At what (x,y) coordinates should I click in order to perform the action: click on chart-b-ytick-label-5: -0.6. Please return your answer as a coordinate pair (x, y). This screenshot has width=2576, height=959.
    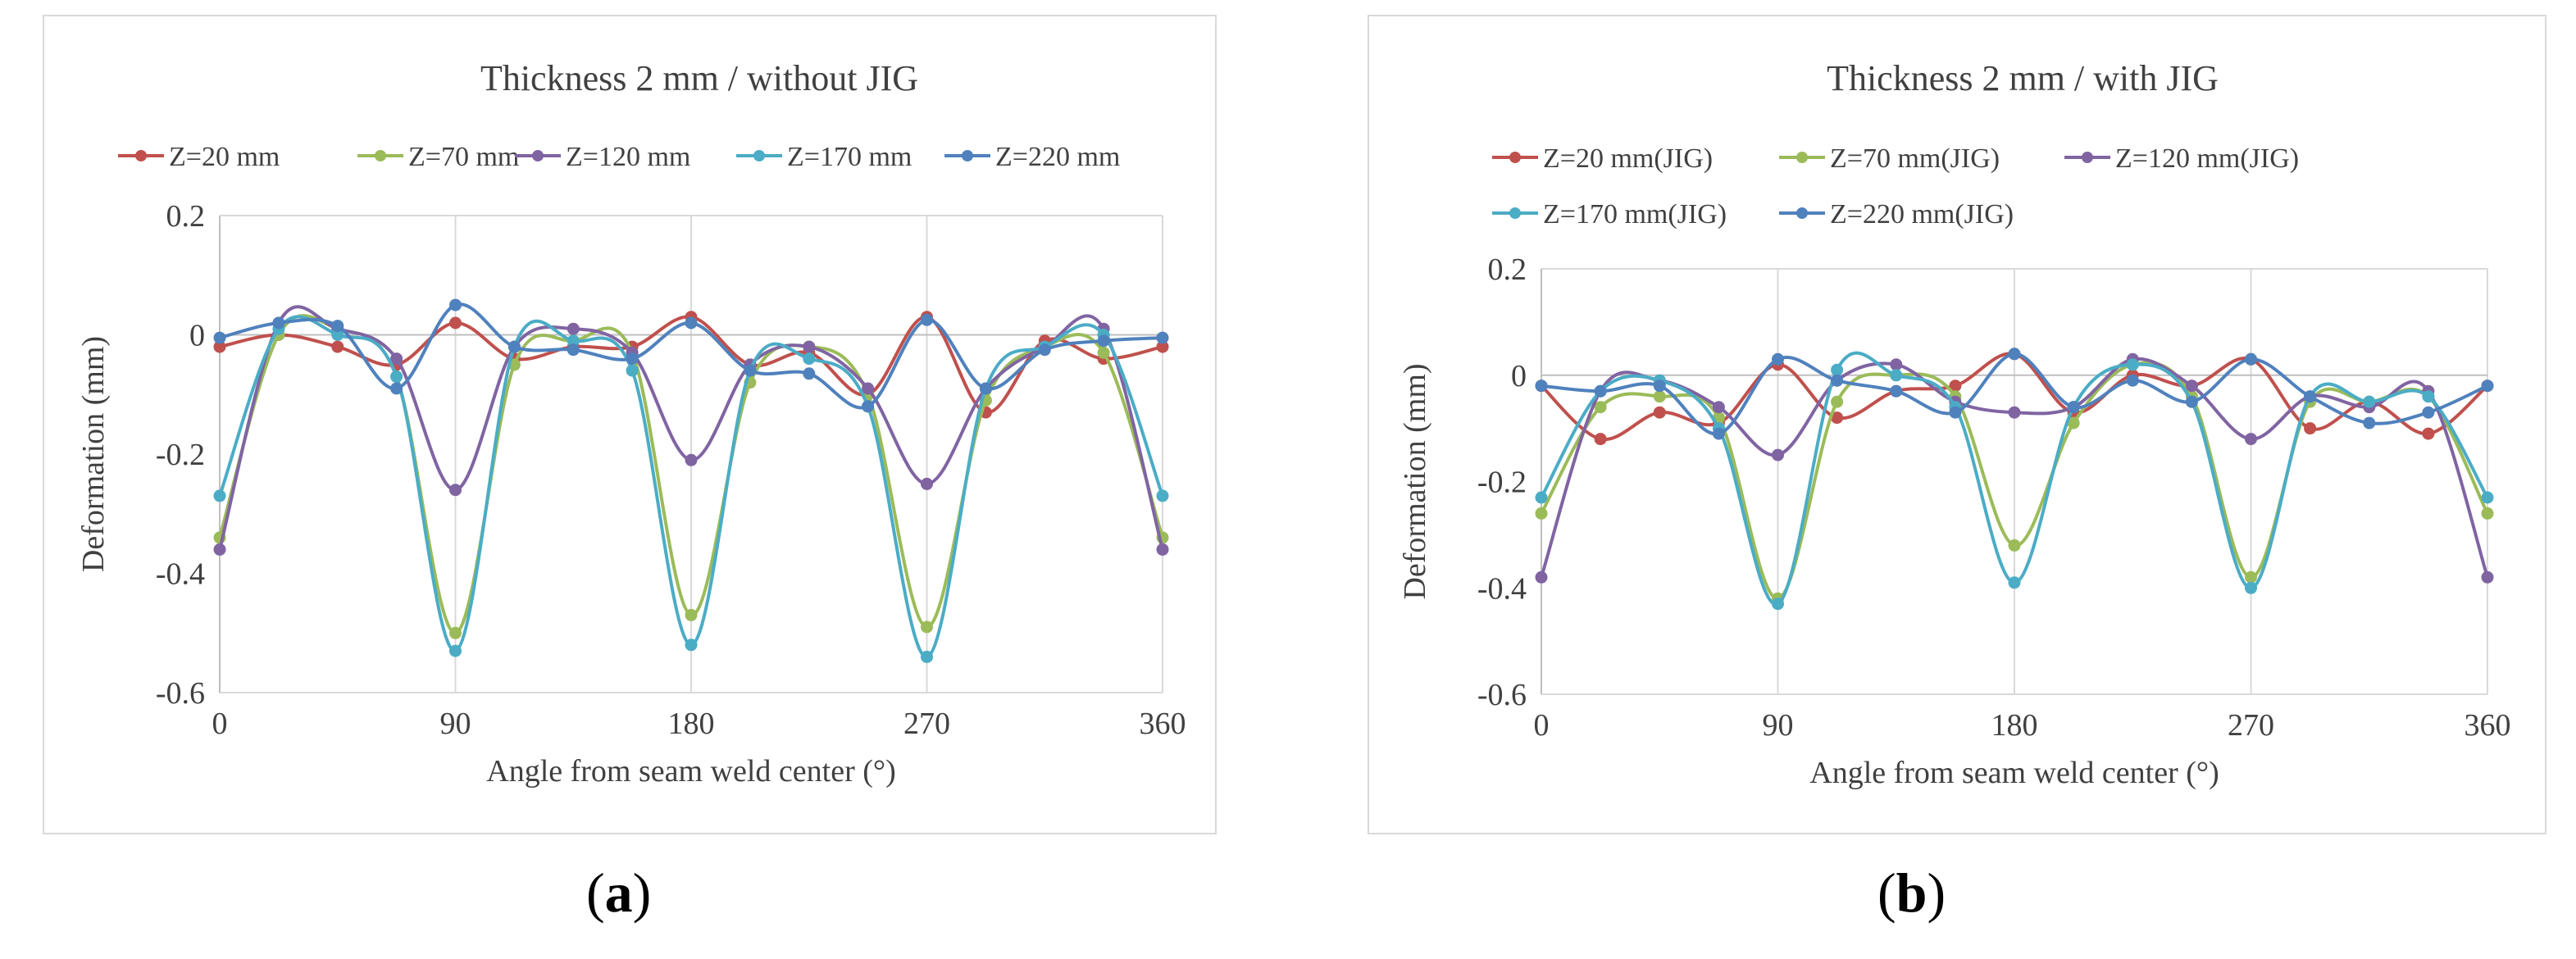
    Looking at the image, I should click on (1502, 695).